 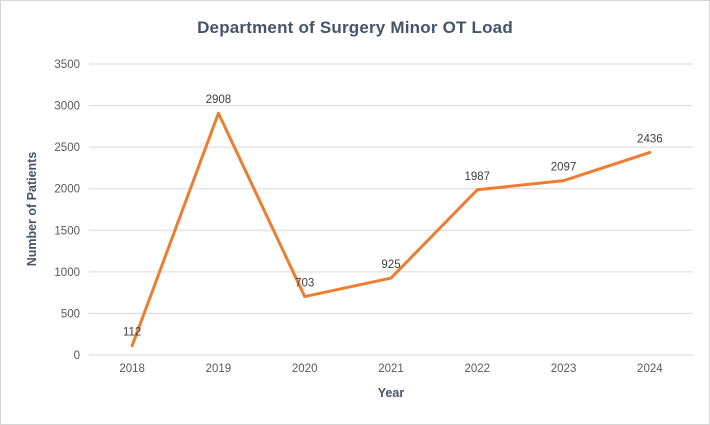 What do you see at coordinates (67, 148) in the screenshot?
I see `y-tick-label: 2500` at bounding box center [67, 148].